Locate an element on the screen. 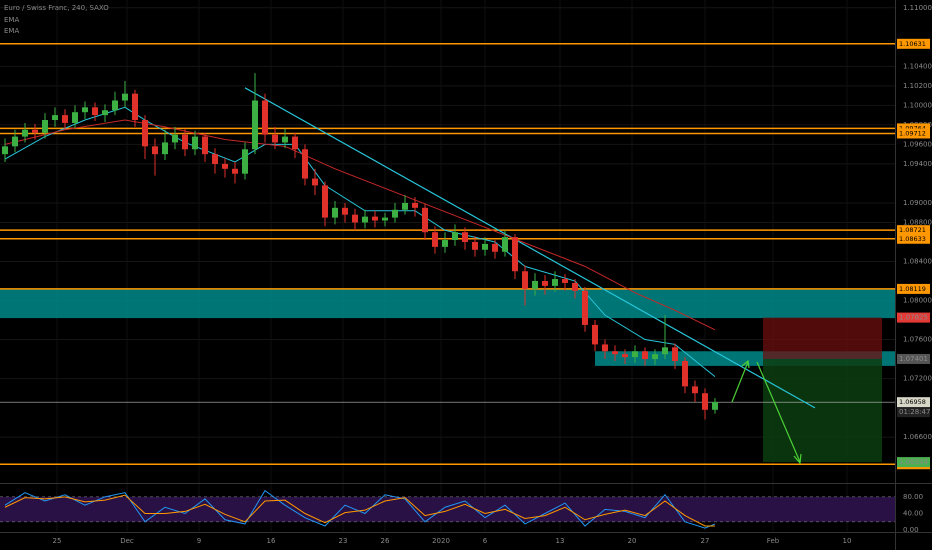 The width and height of the screenshot is (932, 550). x-tick-label: 20 is located at coordinates (632, 541).